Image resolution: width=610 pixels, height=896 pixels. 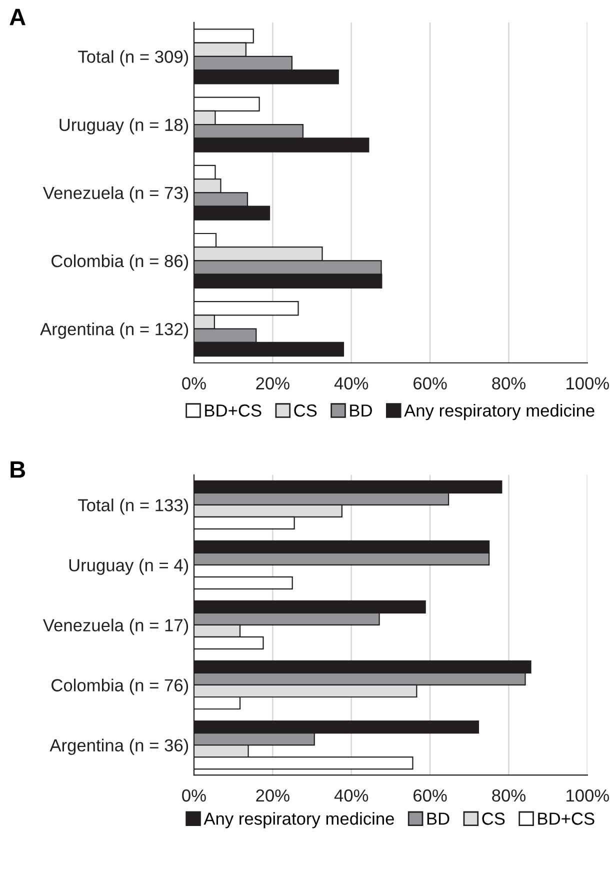 What do you see at coordinates (133, 58) in the screenshot?
I see `y-tick-label: Total (n = 309)` at bounding box center [133, 58].